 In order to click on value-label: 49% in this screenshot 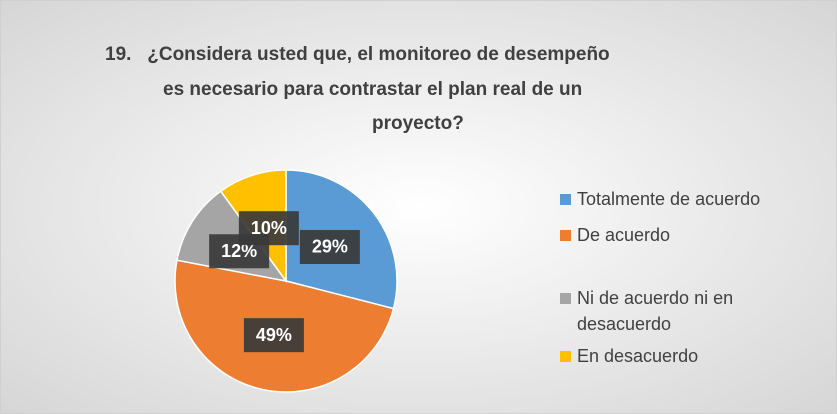, I will do `click(274, 335)`.